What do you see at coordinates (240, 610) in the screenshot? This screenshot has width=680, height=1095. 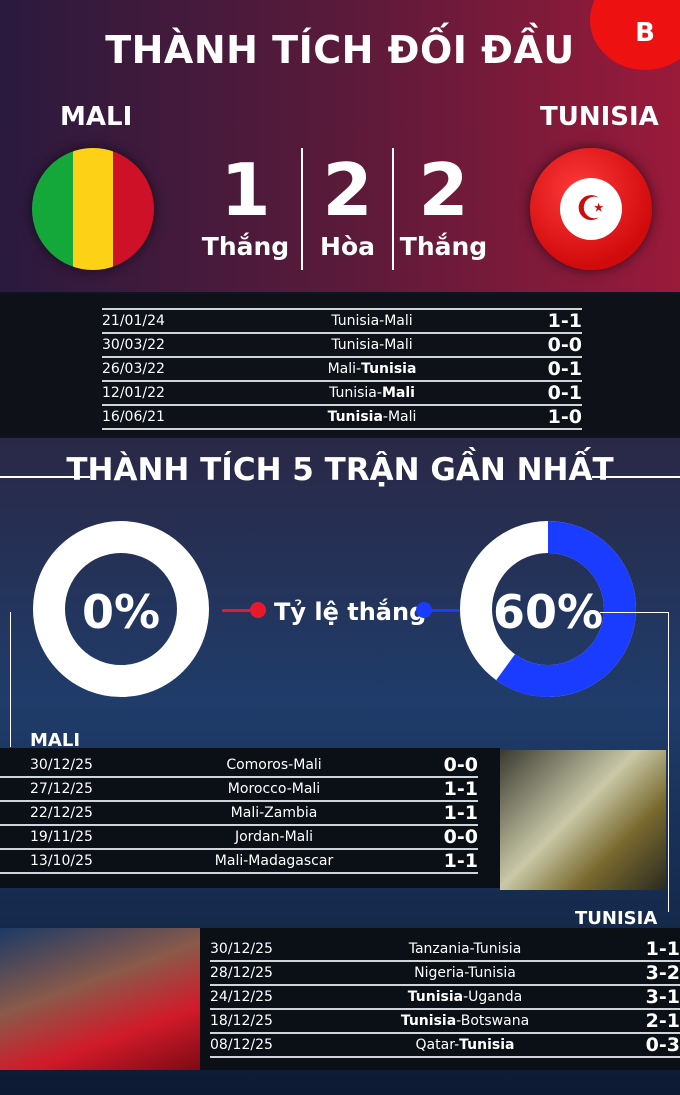 I see `connector-left` at bounding box center [240, 610].